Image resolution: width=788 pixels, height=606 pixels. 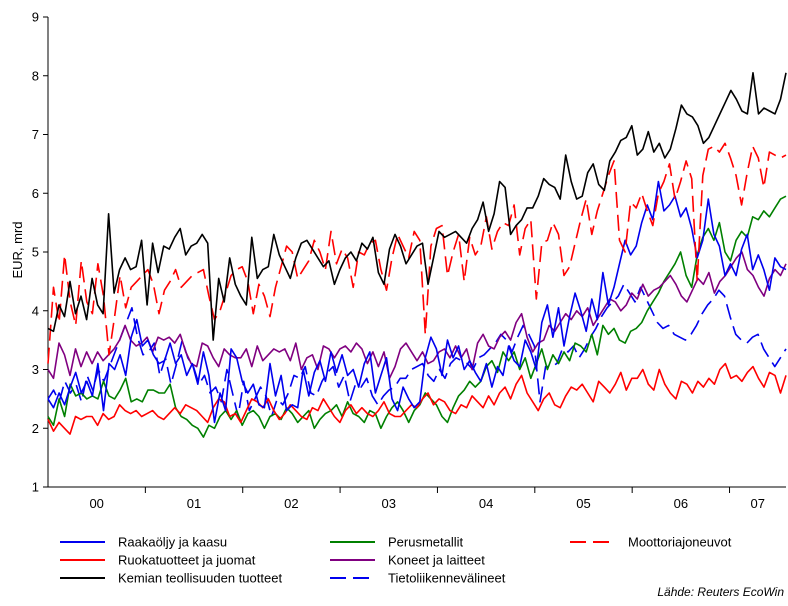 I want to click on x-tick-label: 05, so click(x=583, y=503).